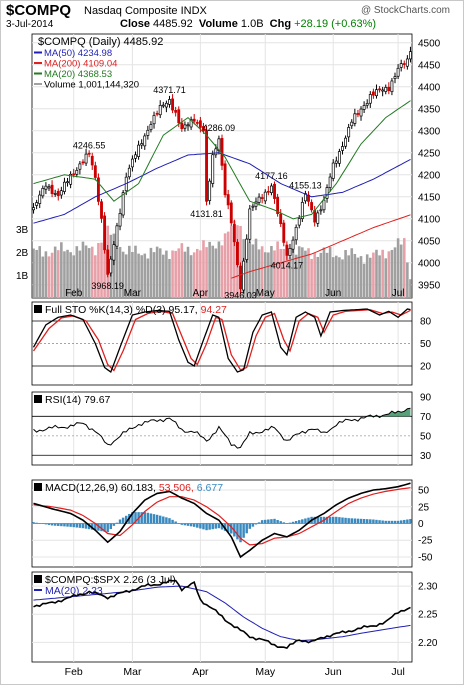 The width and height of the screenshot is (464, 685). Describe the element at coordinates (222, 516) in the screenshot. I see `macd-signal-line` at that location.